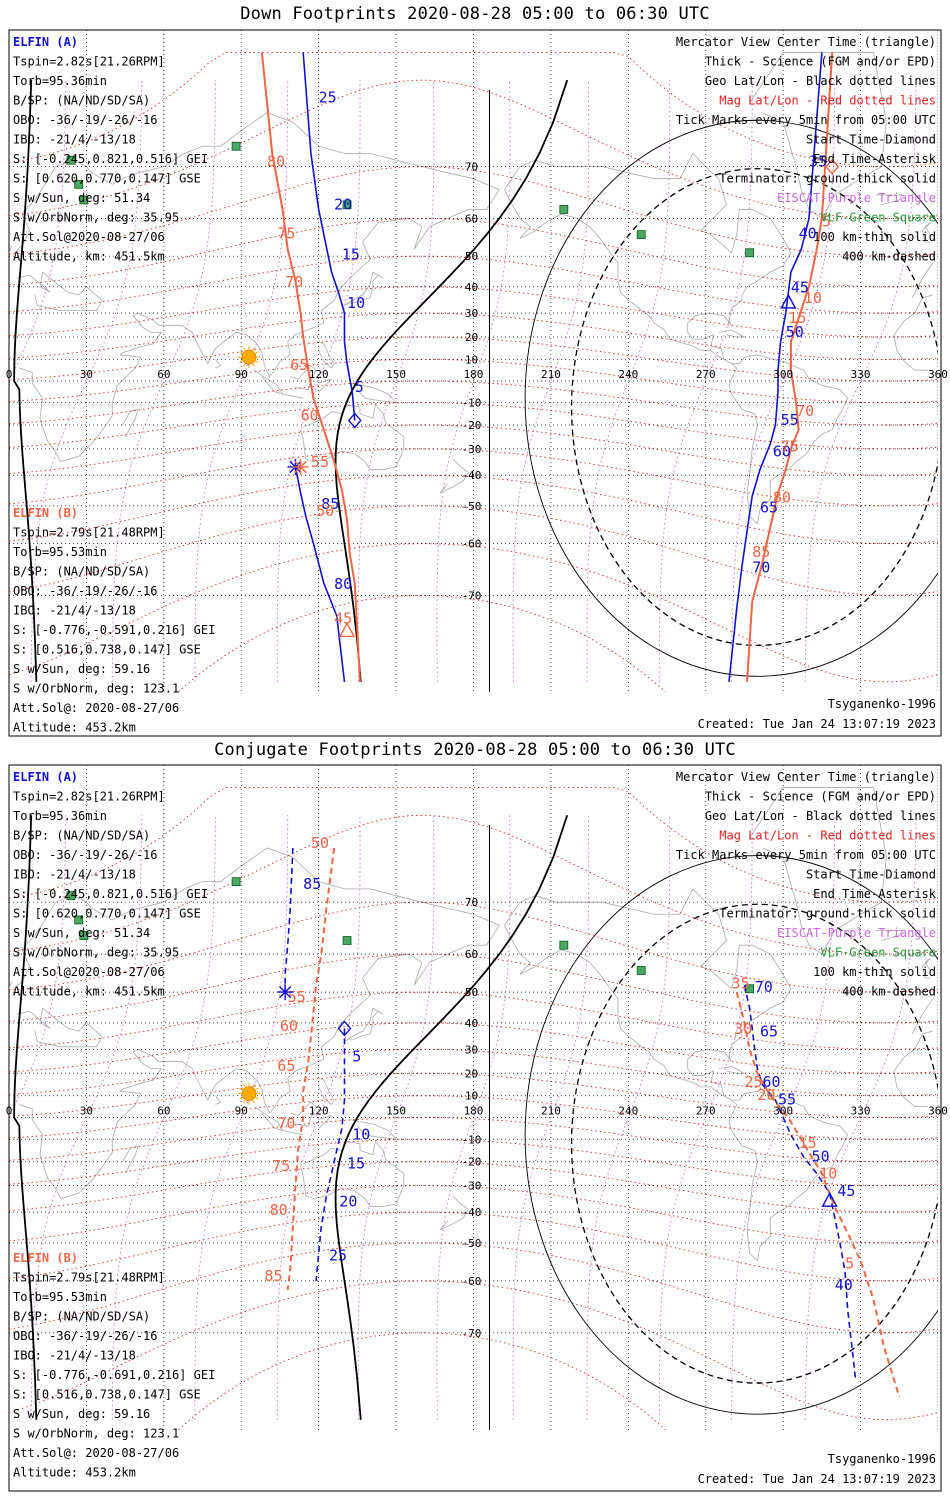 The width and height of the screenshot is (950, 1500). I want to click on x-tick-label: 240, so click(628, 1111).